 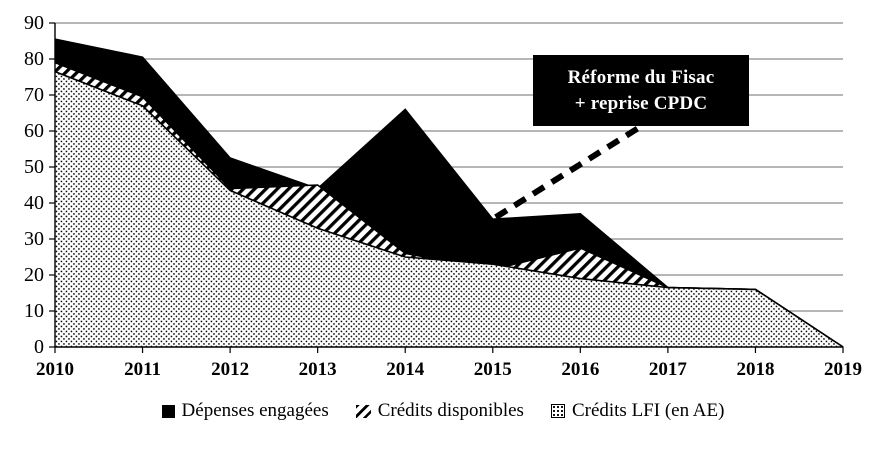 I want to click on legend-marker-hatch-icon, so click(x=363, y=411).